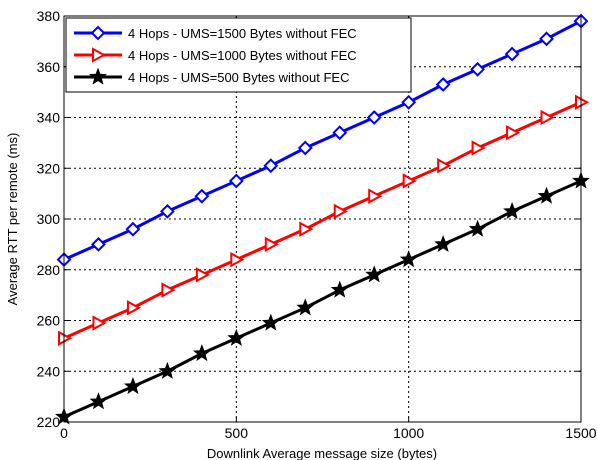 The width and height of the screenshot is (597, 460). I want to click on legend-entry: 4 Hops - UMS=1500 Bytes without FEC, so click(215, 33).